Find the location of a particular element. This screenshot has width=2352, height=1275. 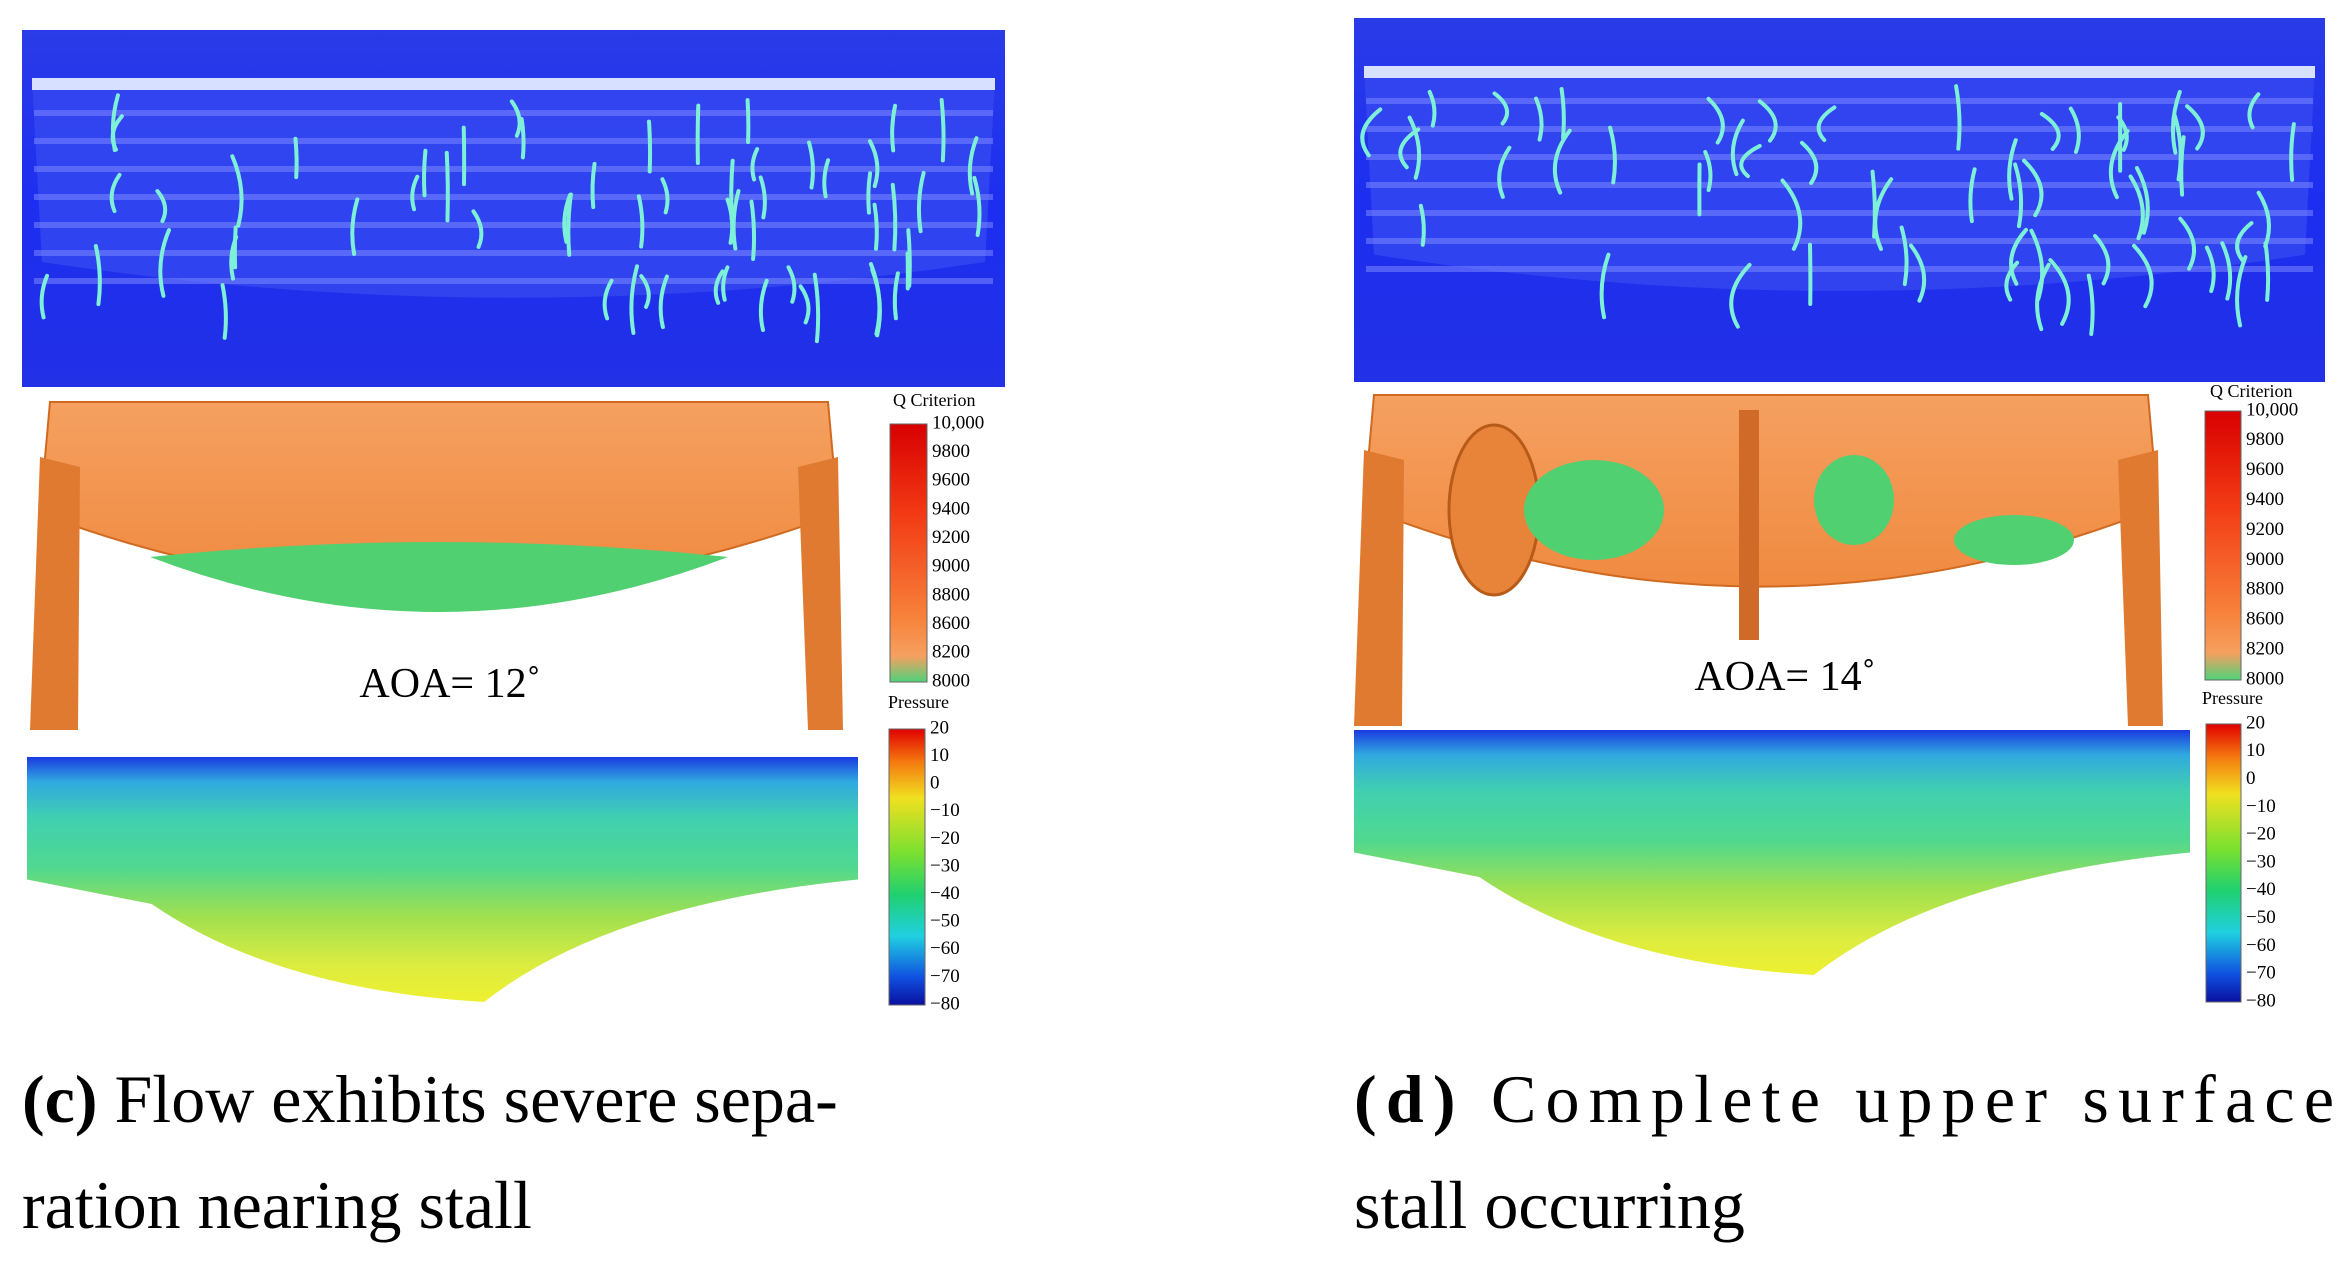

pressure-colorbar-tick-label: −20 is located at coordinates (2261, 834).